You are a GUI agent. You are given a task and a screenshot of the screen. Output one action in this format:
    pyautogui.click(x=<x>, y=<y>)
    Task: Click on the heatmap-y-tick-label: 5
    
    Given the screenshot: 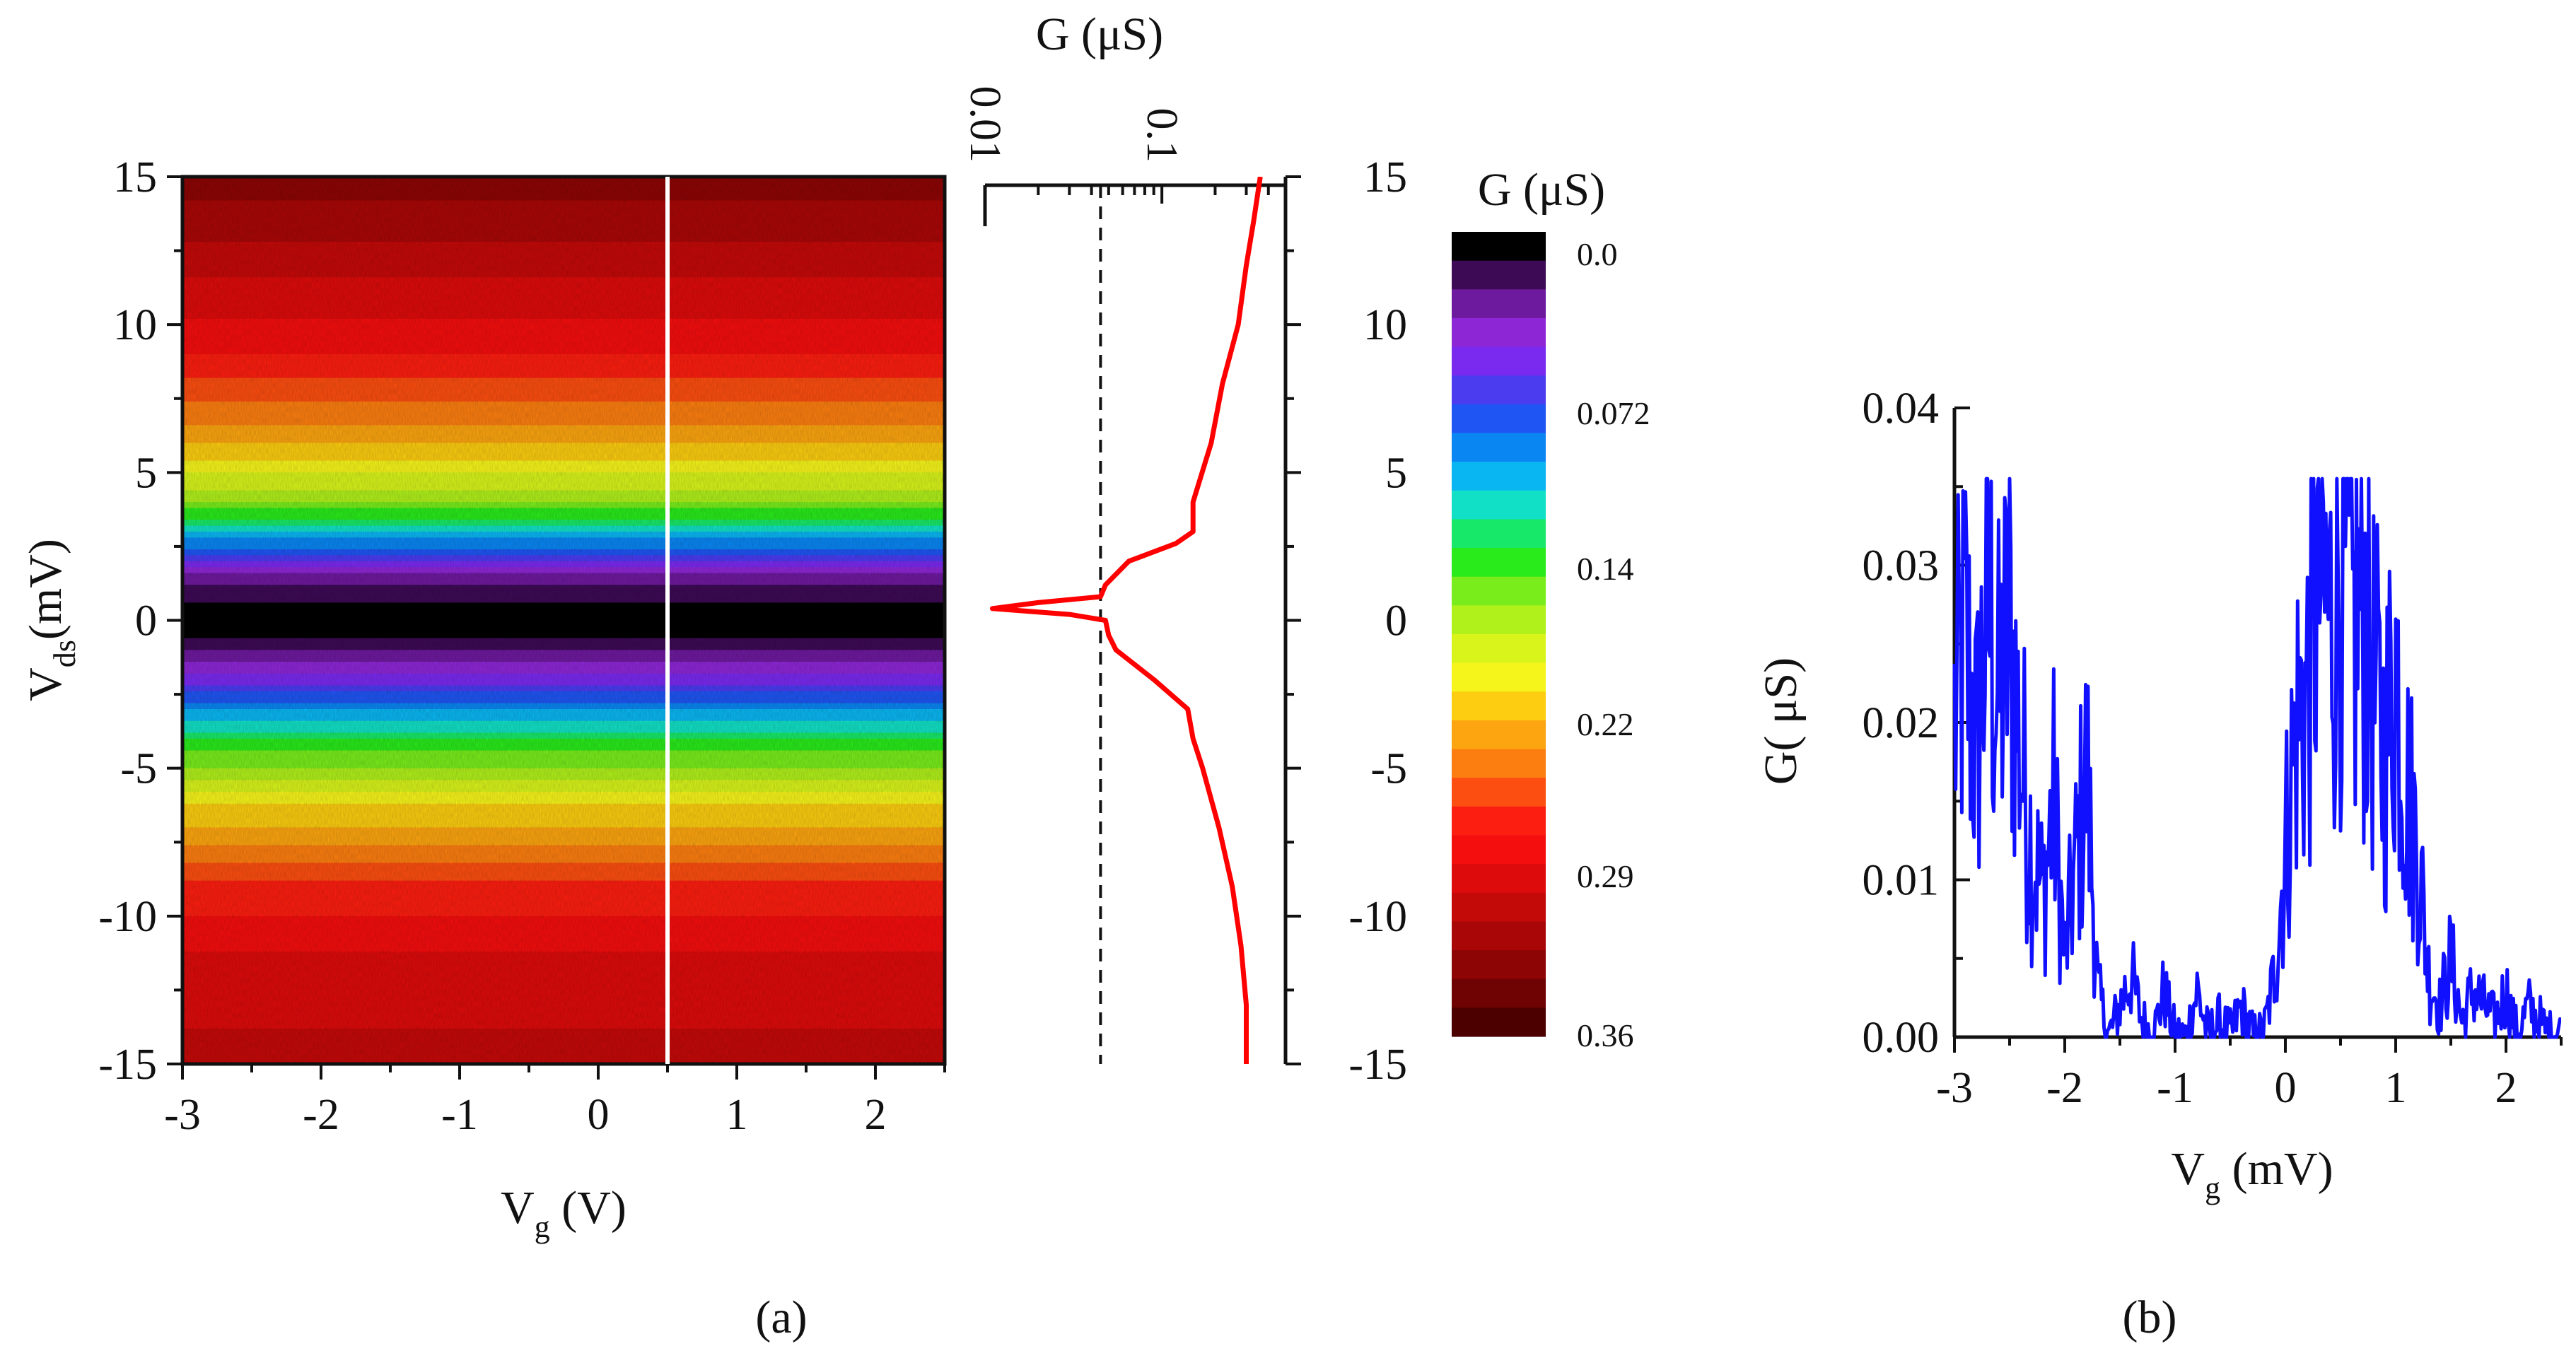 What is the action you would take?
    pyautogui.click(x=146, y=473)
    